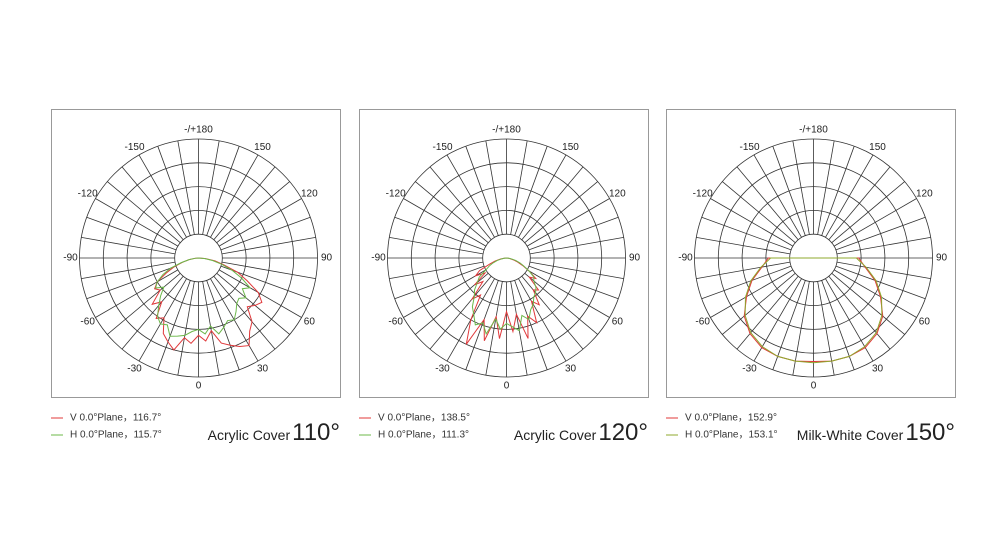  I want to click on angle-tick-label: 150, so click(262, 147).